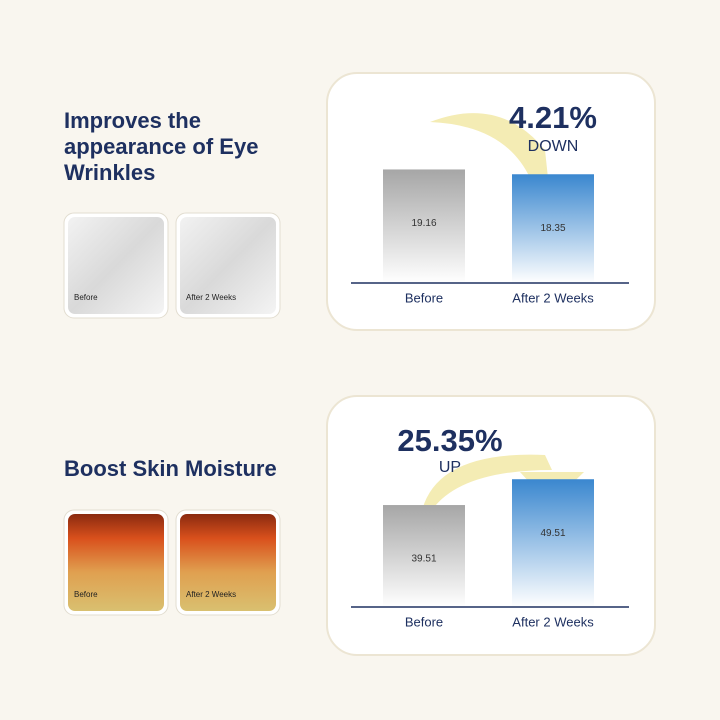 The image size is (720, 720). What do you see at coordinates (552, 533) in the screenshot?
I see `value-label: 49.51` at bounding box center [552, 533].